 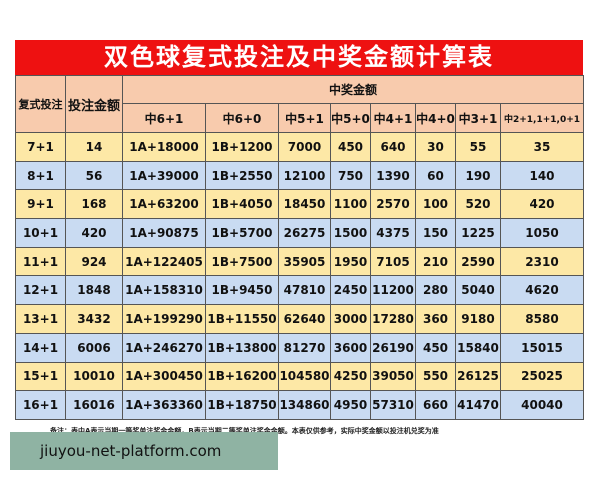 I want to click on table-cell: 7000, so click(x=304, y=147).